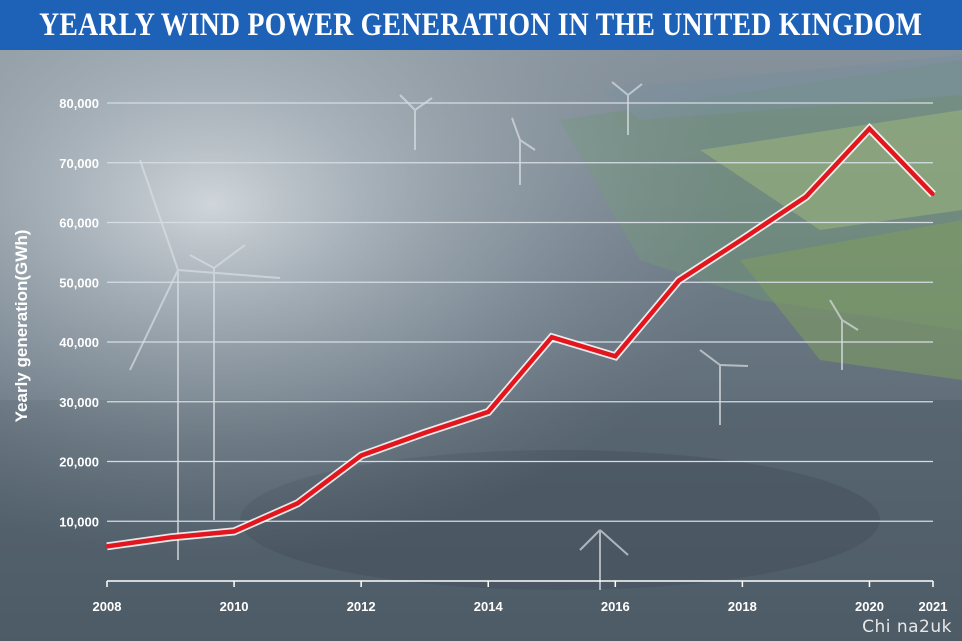 This screenshot has height=641, width=962. What do you see at coordinates (79, 521) in the screenshot?
I see `y-tick-label: 10,000` at bounding box center [79, 521].